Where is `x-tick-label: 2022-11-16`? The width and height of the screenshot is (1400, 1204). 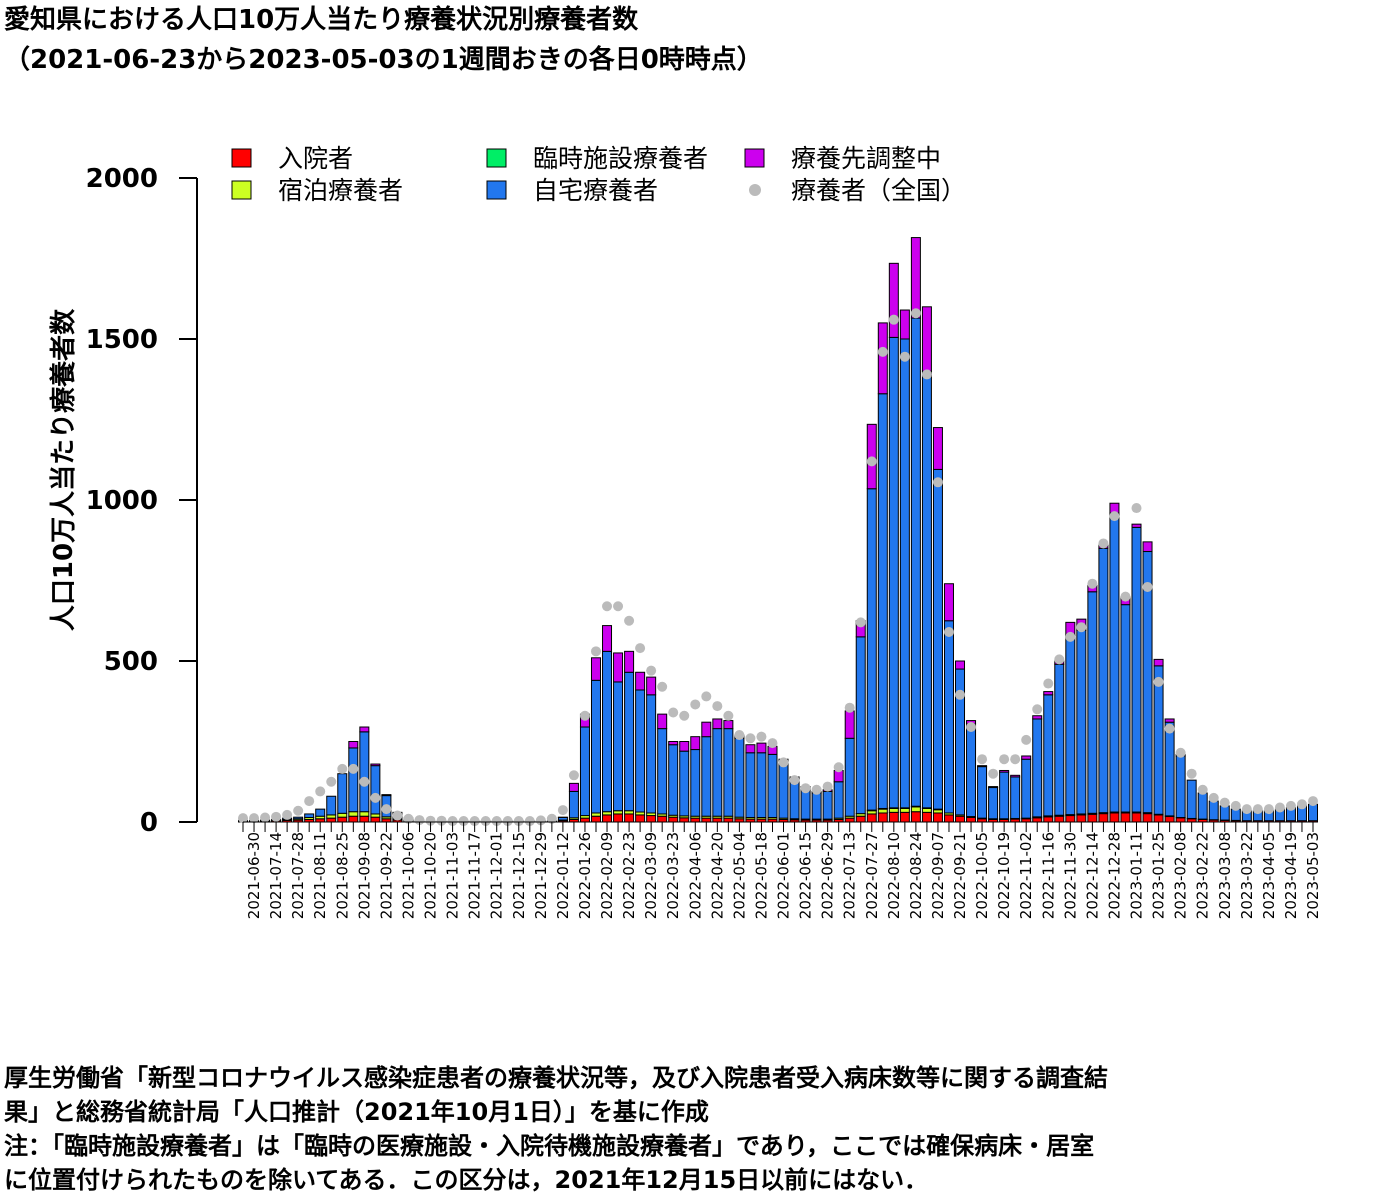 x-tick-label: 2022-11-16 is located at coordinates (1048, 875).